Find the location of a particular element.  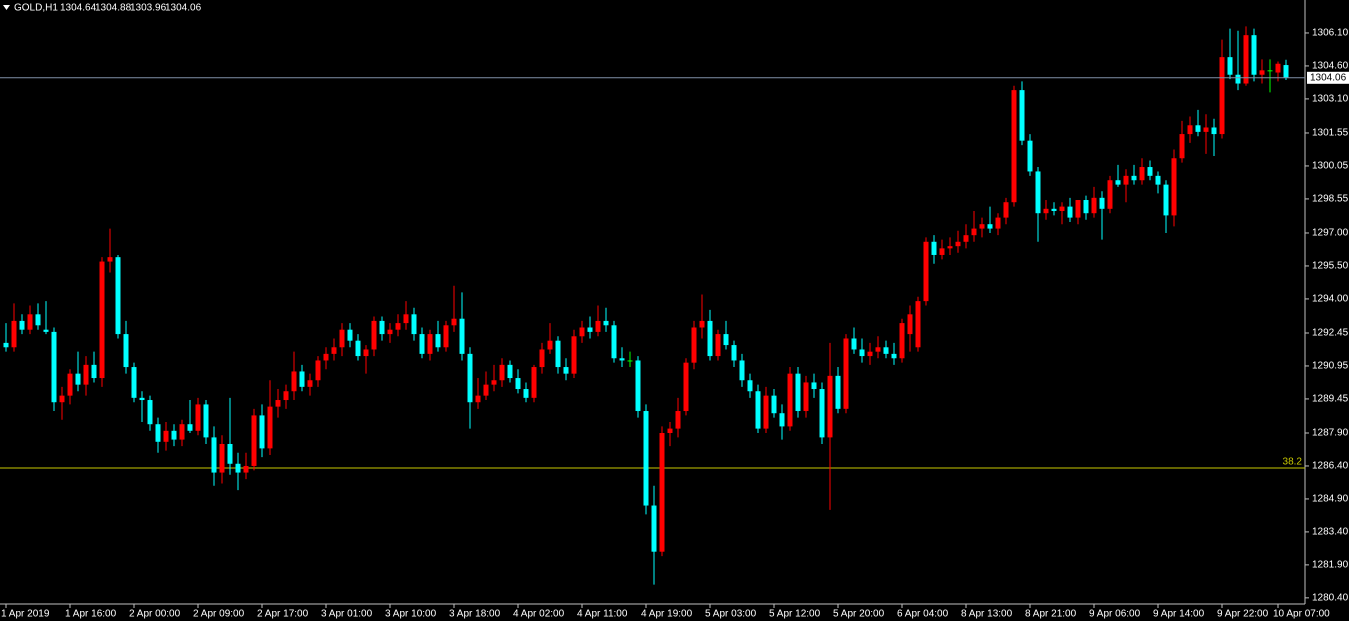

y-tick-label: 1284.90 is located at coordinates (1330, 499).